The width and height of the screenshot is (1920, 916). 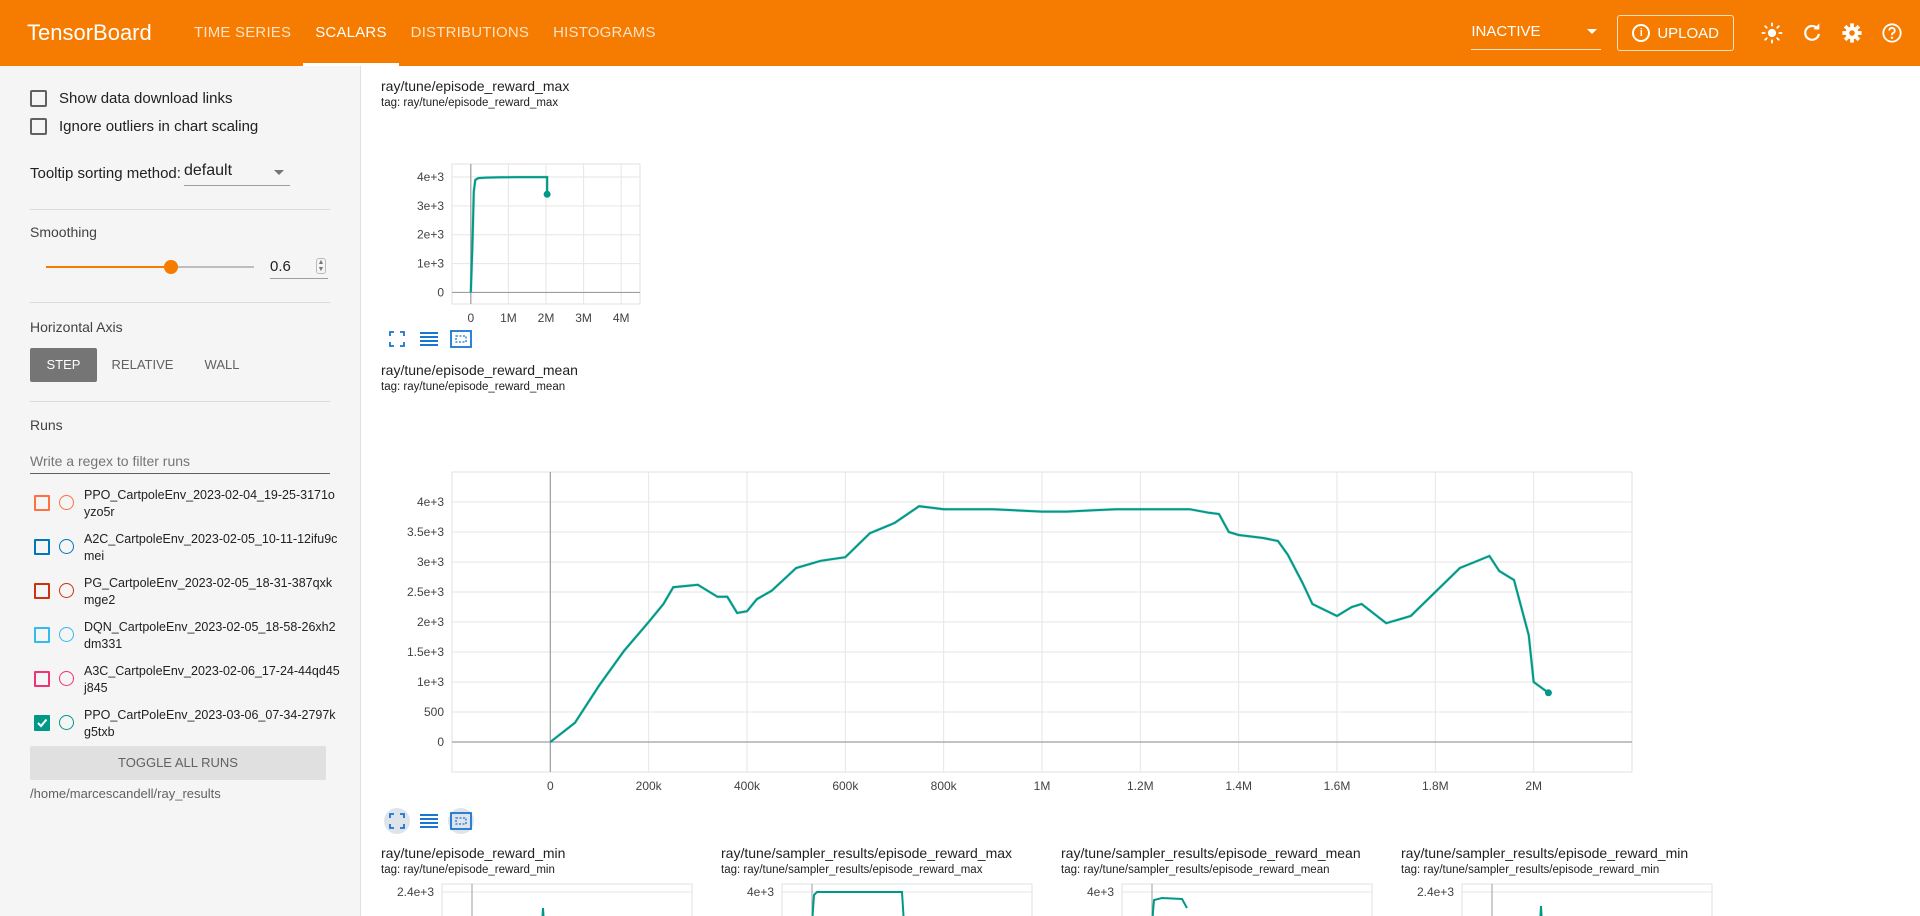 I want to click on chart-sampler-episode-reward-min: 2.4e+3, so click(x=1552, y=897).